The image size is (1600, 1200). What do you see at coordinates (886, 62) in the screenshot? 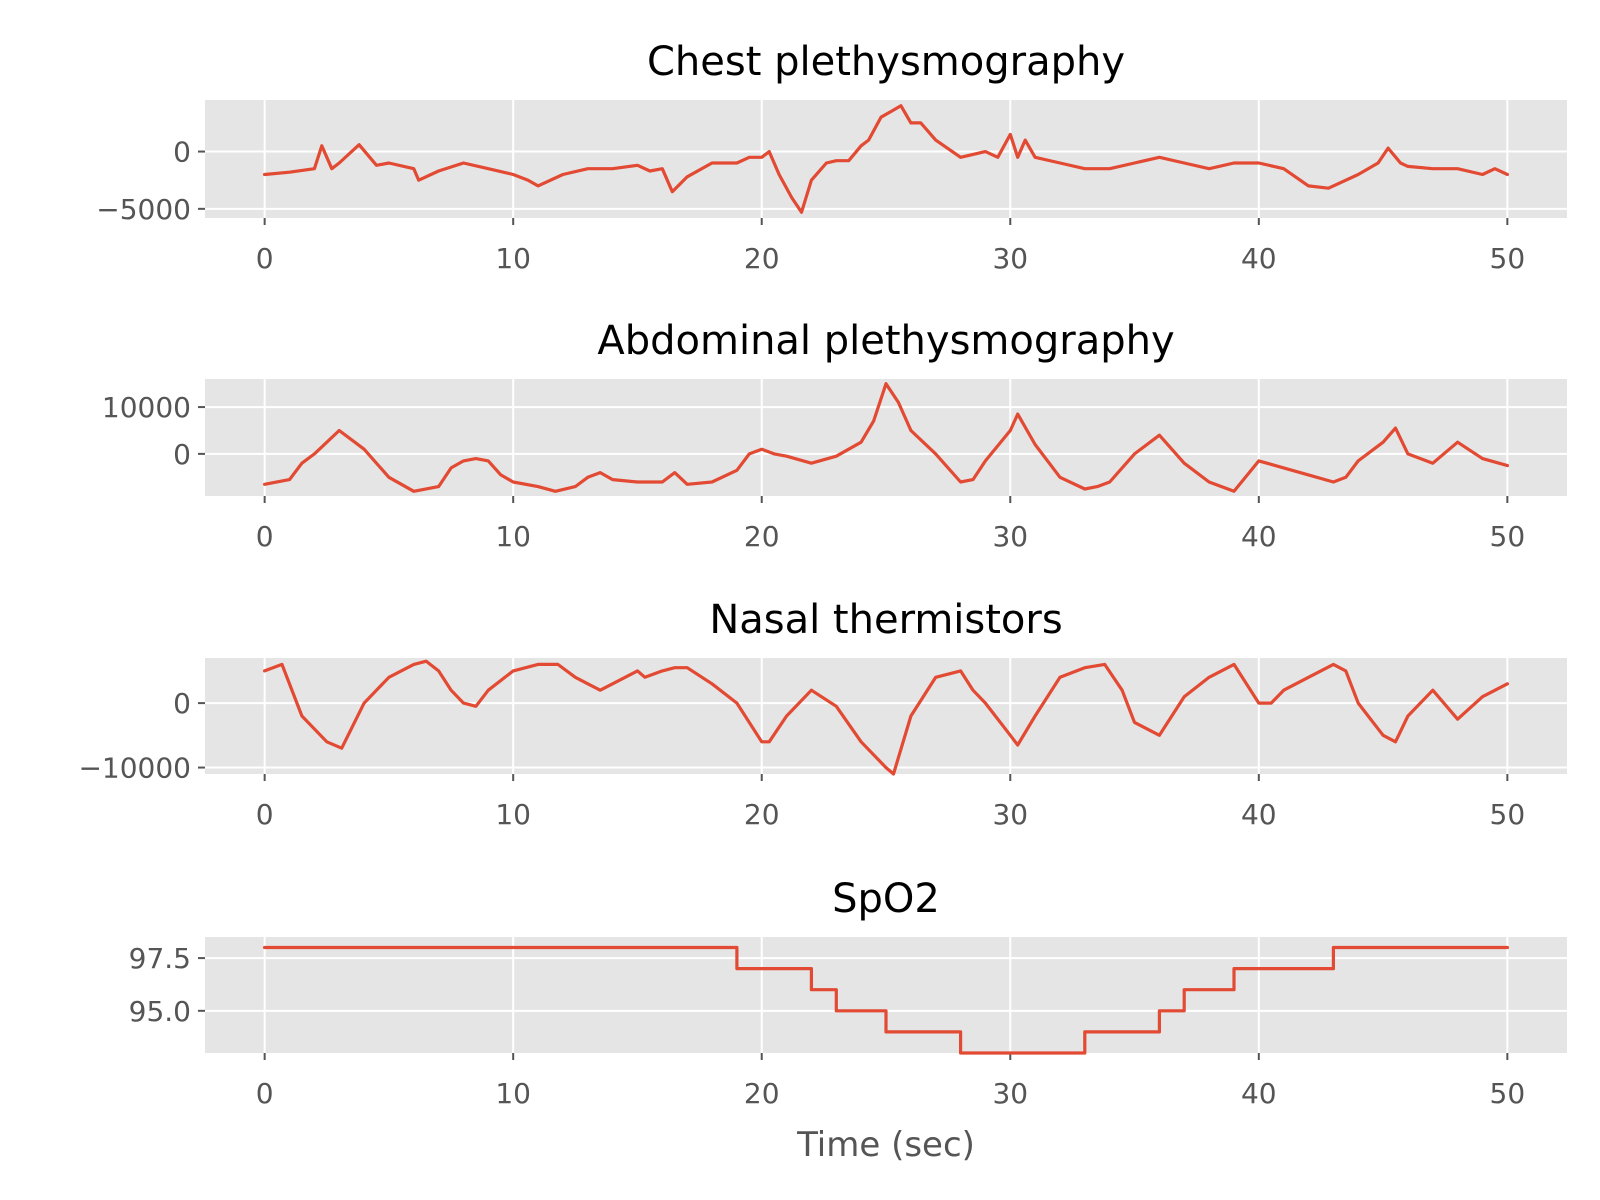
I see `subplot-title: Chest plethysmography` at bounding box center [886, 62].